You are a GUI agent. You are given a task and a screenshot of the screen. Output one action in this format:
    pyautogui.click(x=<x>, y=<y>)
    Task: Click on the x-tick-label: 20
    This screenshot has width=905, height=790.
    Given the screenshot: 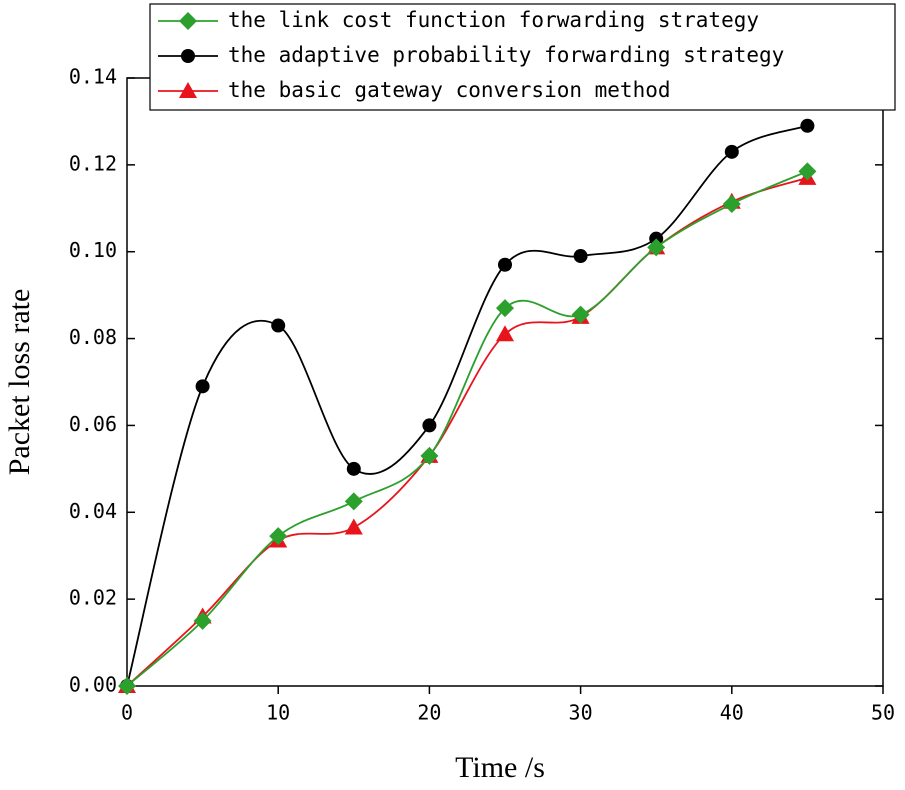 What is the action you would take?
    pyautogui.click(x=429, y=713)
    